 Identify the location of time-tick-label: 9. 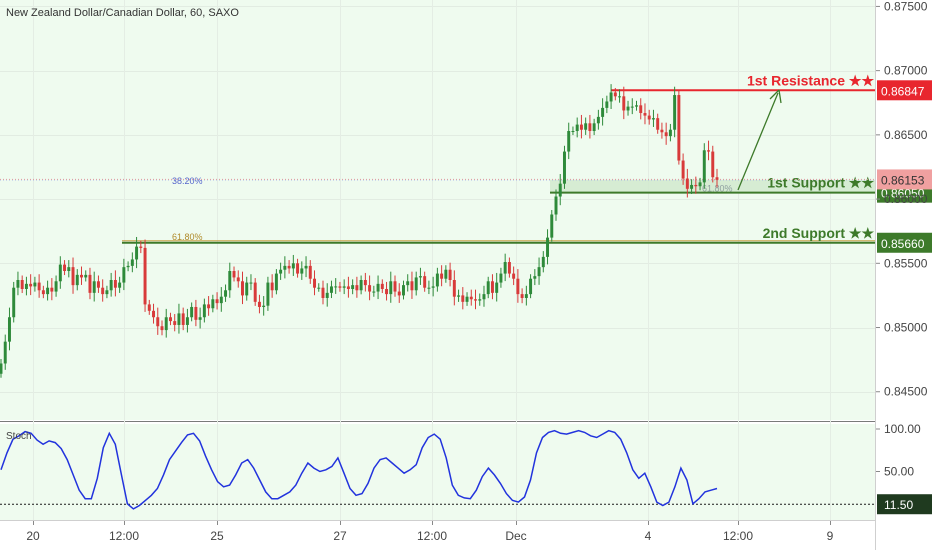
(830, 536).